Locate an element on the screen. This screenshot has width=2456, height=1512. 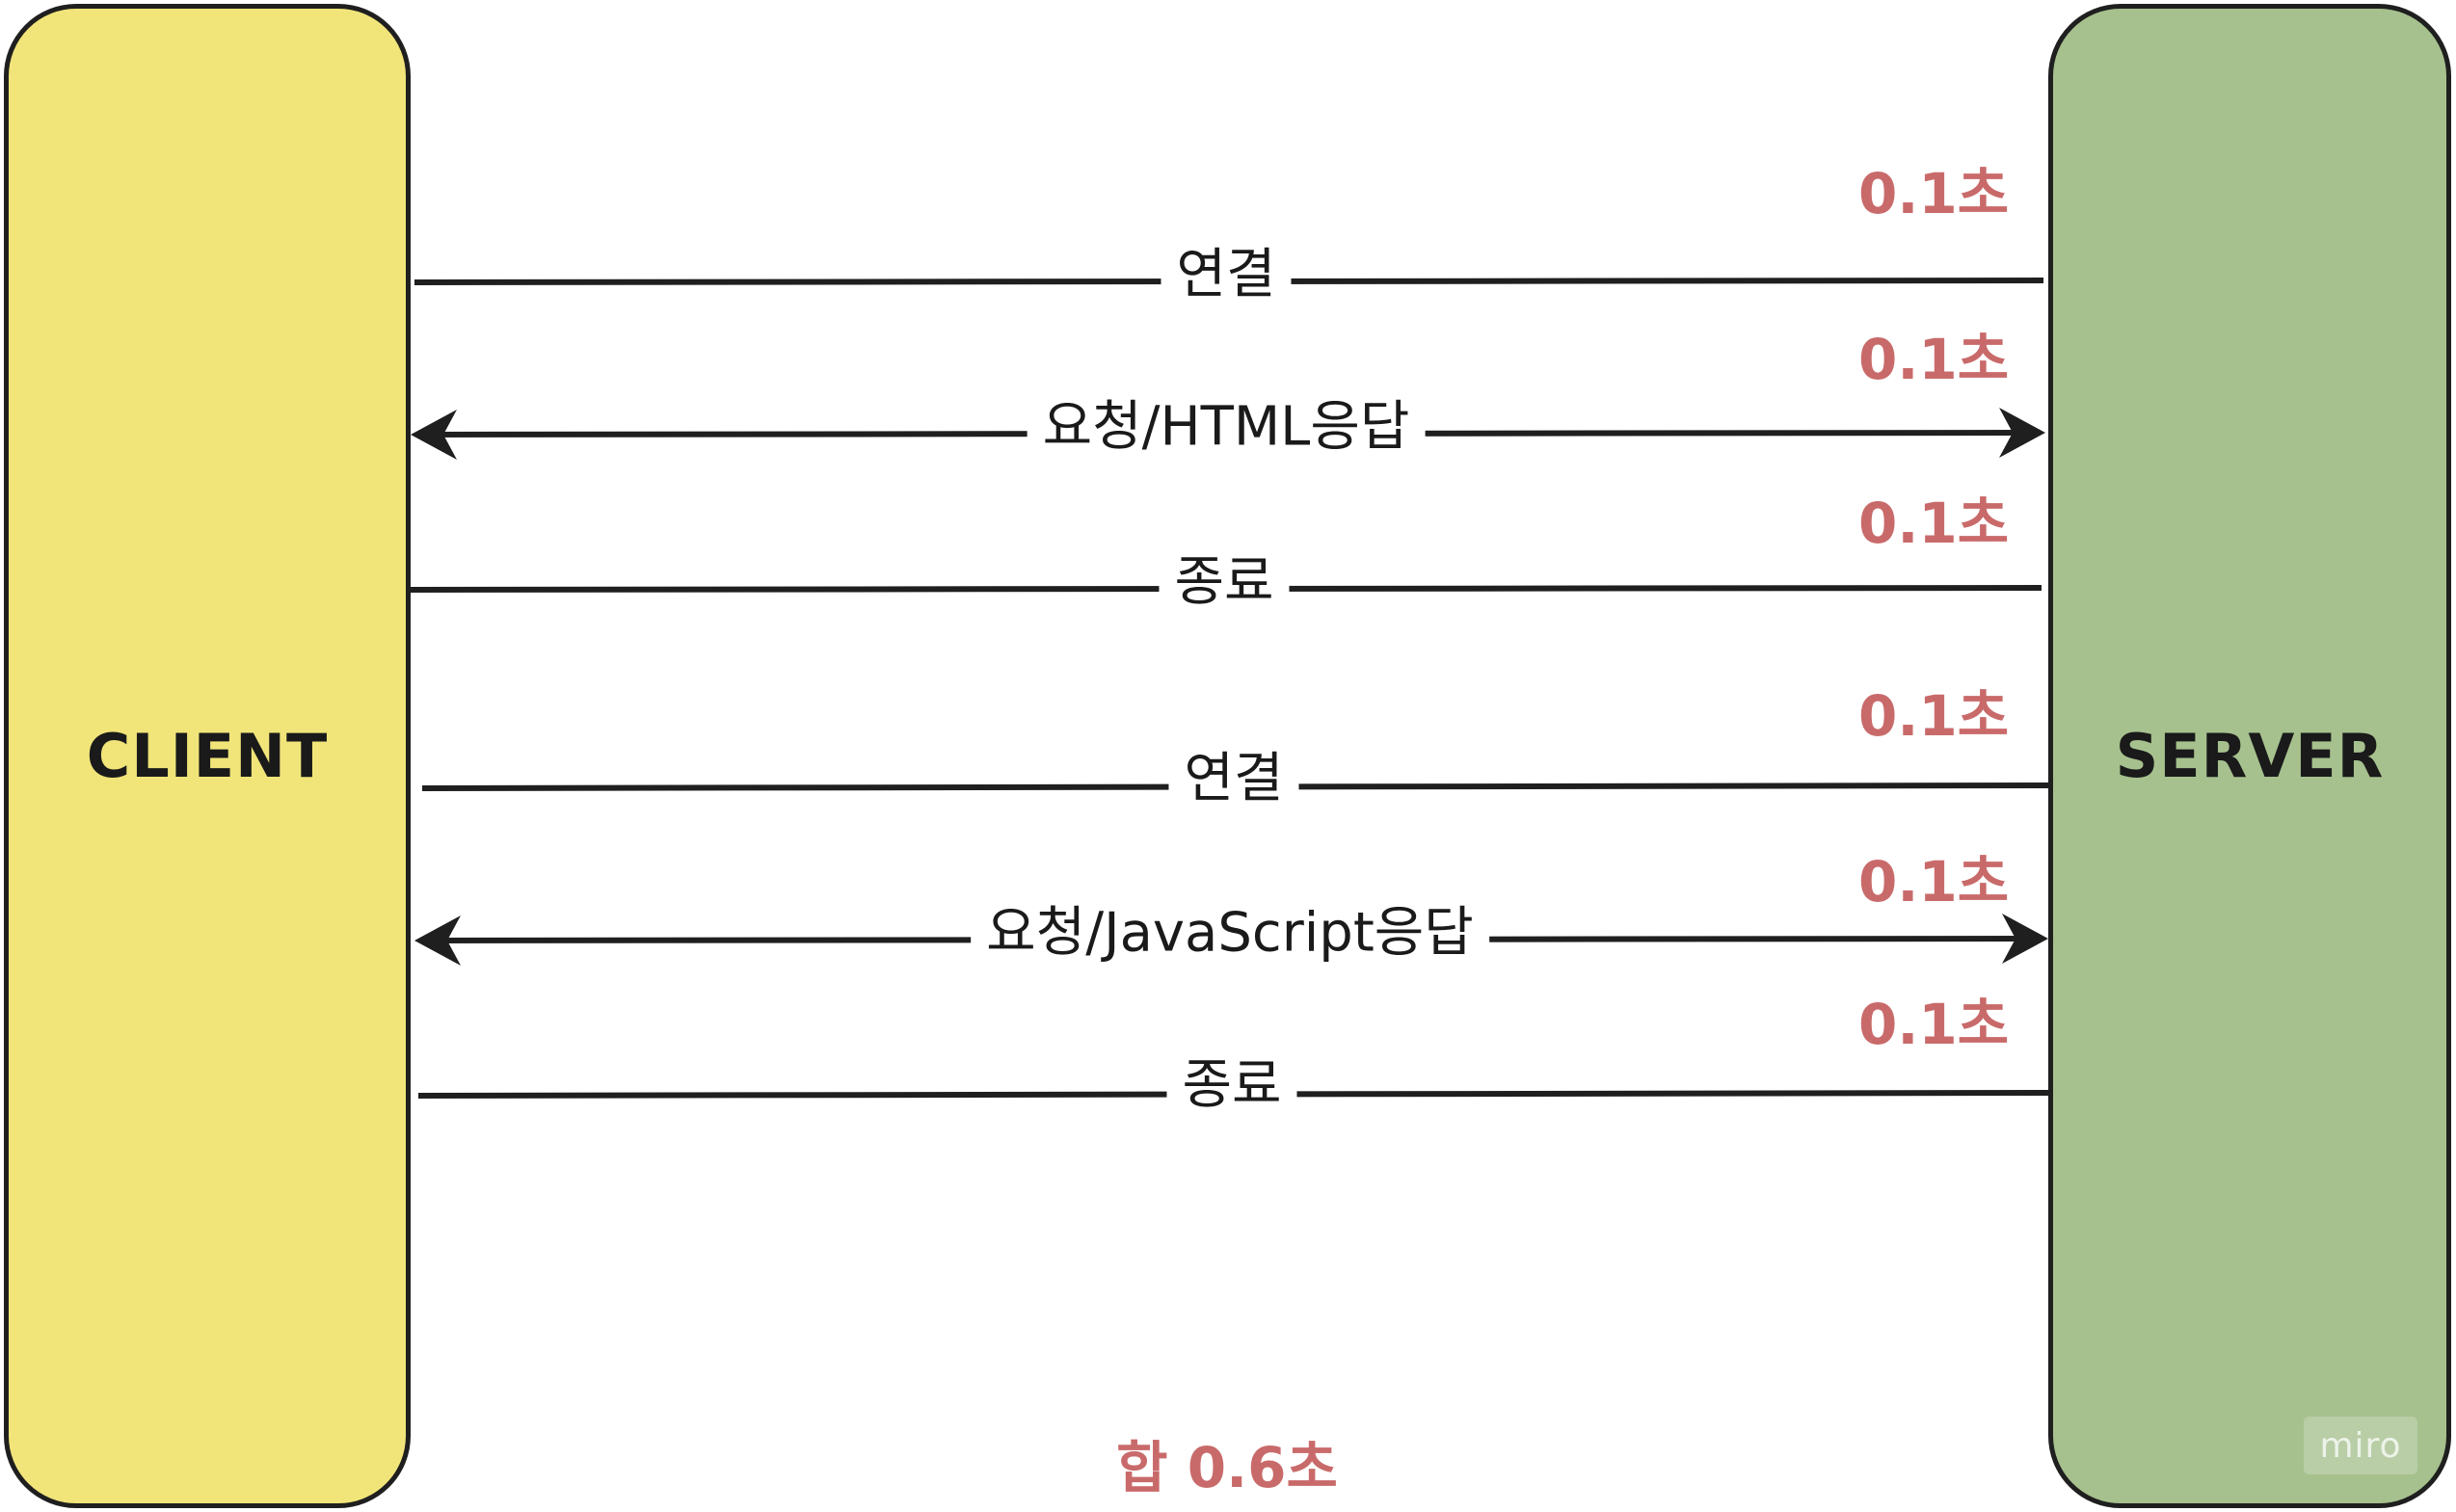
time-label-1: 0.1초 is located at coordinates (1934, 193).